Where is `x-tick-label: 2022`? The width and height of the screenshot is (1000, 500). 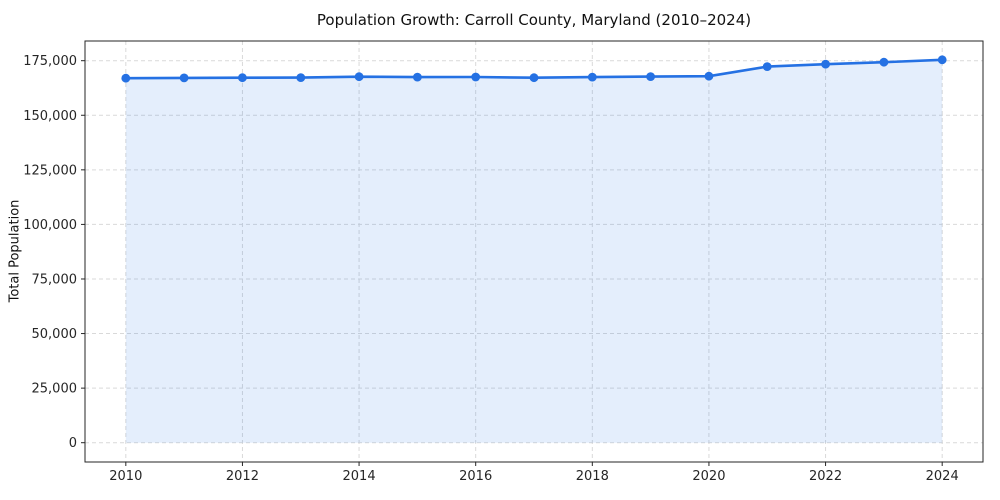 x-tick-label: 2022 is located at coordinates (825, 476).